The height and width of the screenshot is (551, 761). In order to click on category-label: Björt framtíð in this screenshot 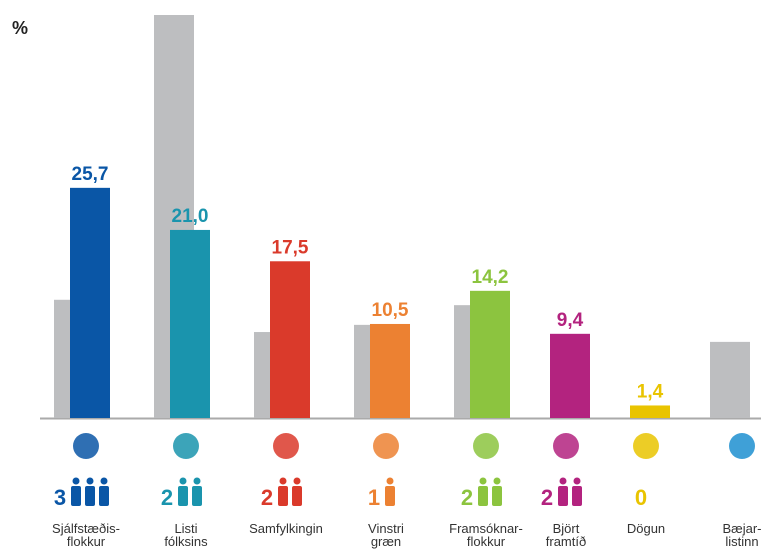, I will do `click(566, 535)`.